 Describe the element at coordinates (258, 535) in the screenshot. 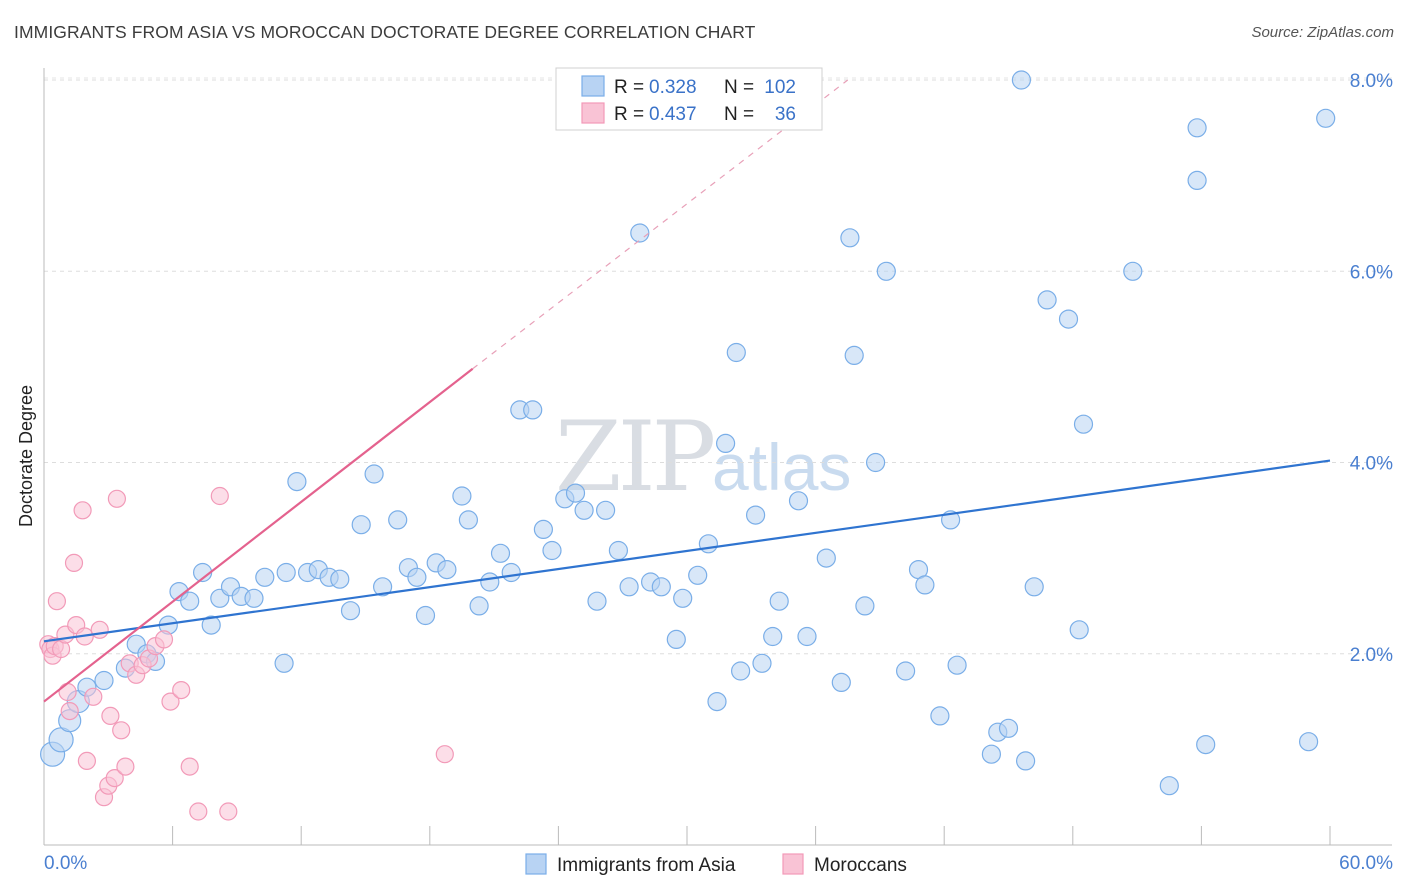

I see `trend-line-moroccans` at that location.